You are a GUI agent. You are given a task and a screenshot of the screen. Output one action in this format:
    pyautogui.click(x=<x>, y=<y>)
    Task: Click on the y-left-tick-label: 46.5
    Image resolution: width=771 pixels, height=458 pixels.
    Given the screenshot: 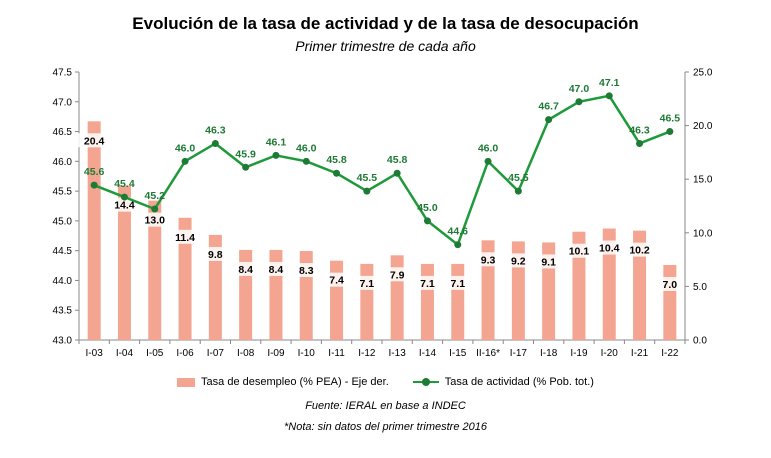 What is the action you would take?
    pyautogui.click(x=63, y=132)
    